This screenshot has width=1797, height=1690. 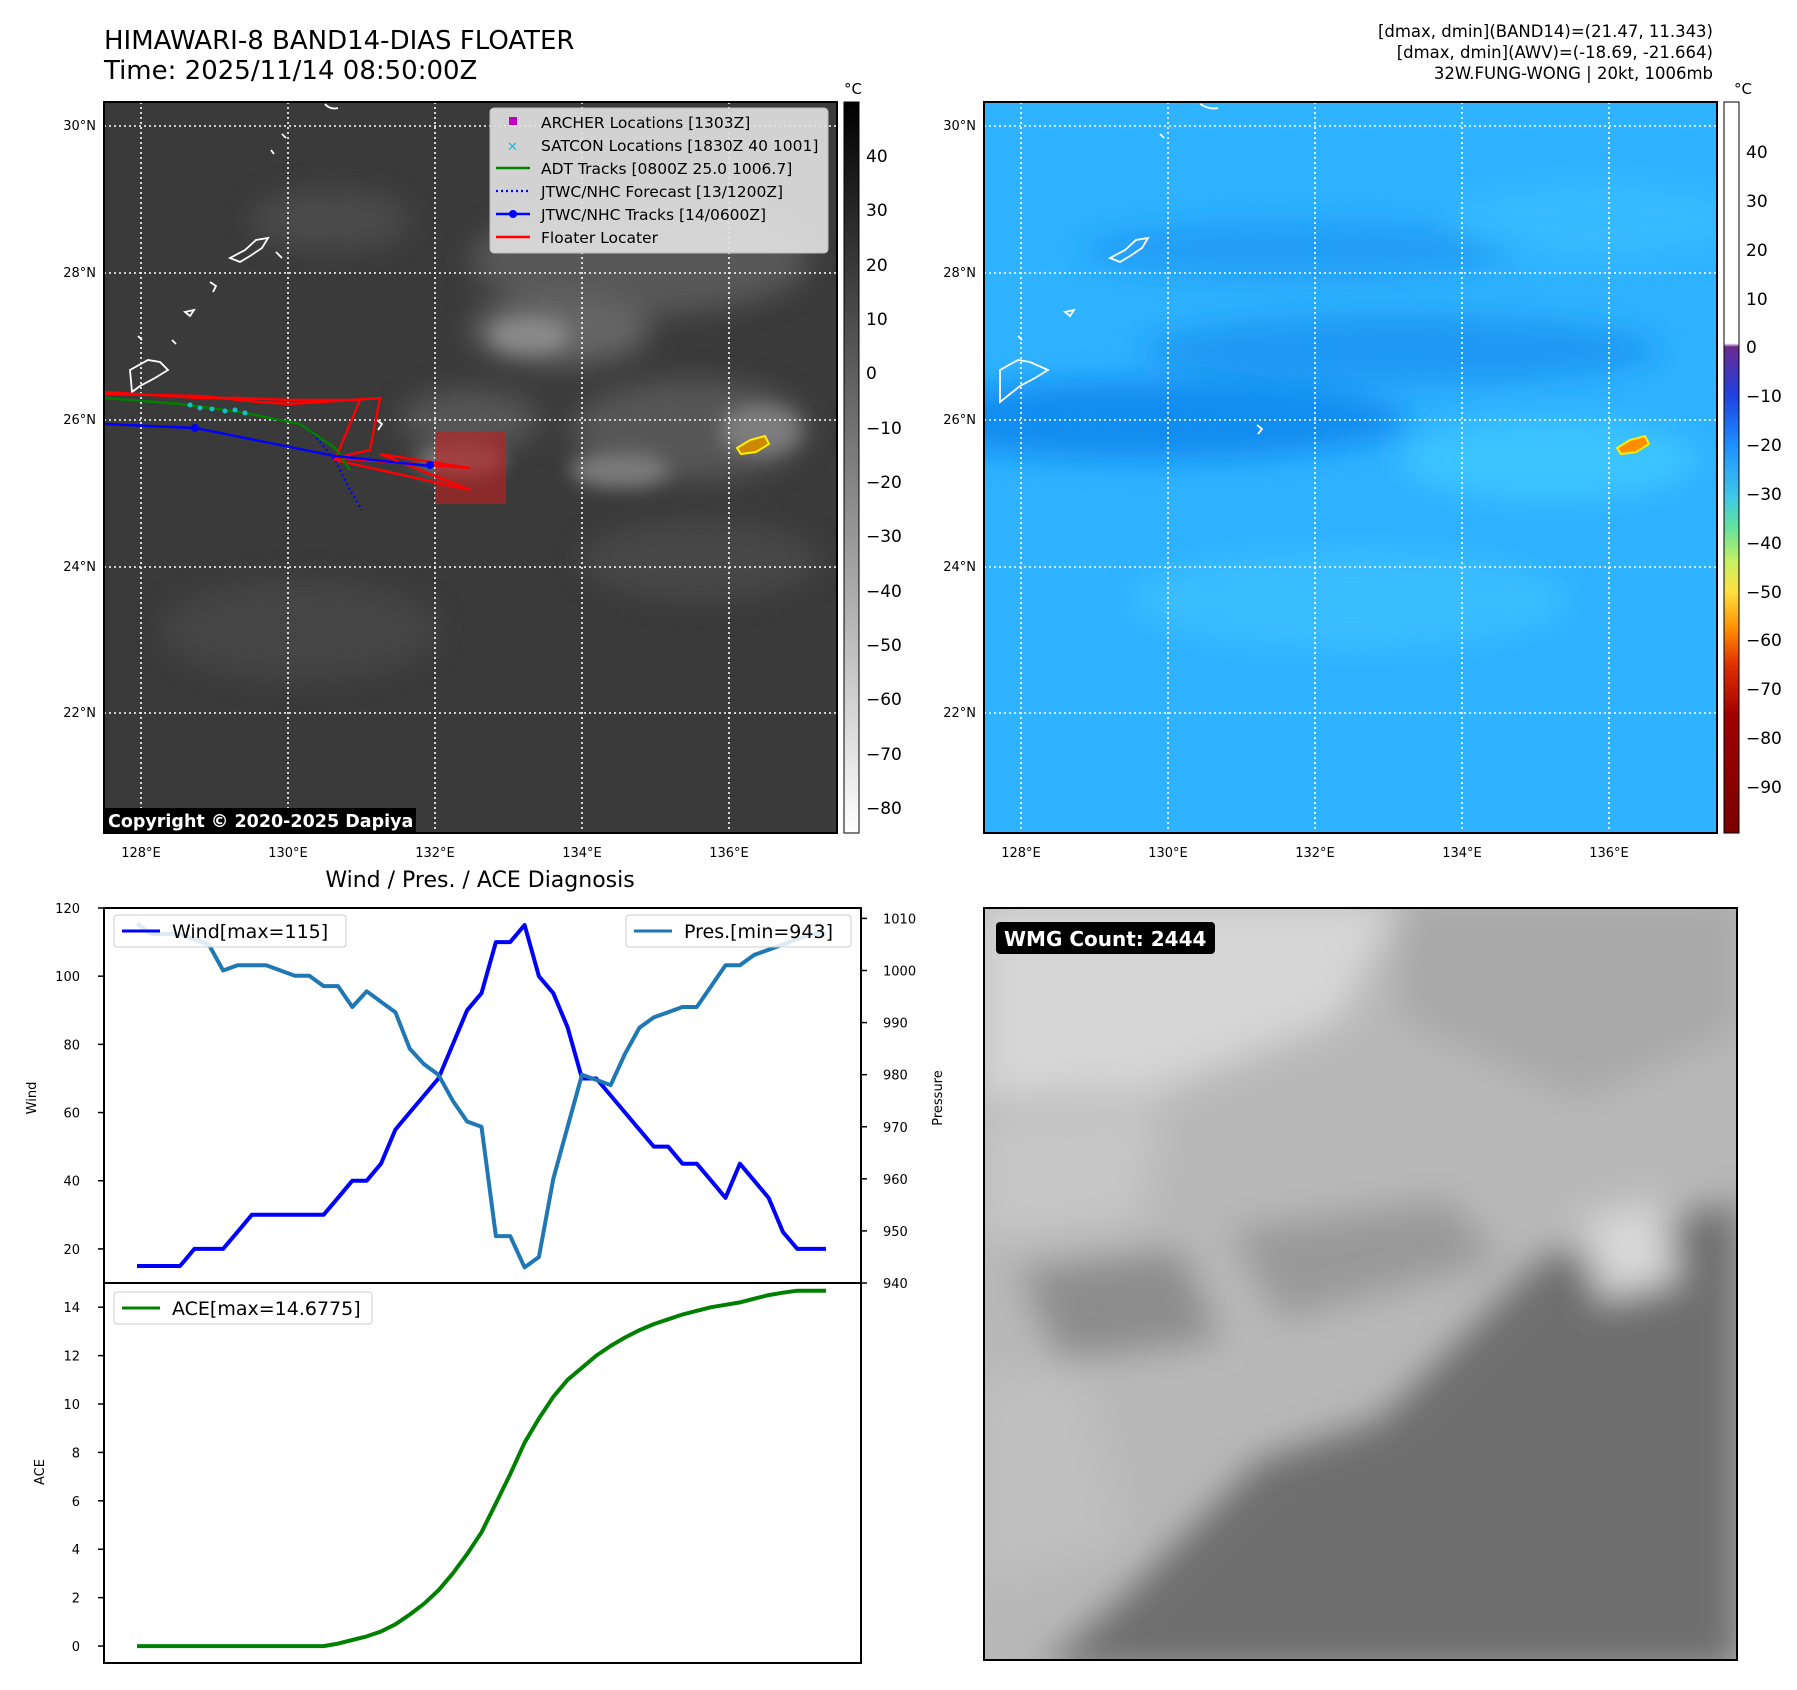 What do you see at coordinates (336, 470) in the screenshot?
I see `jtwc-forecast` at bounding box center [336, 470].